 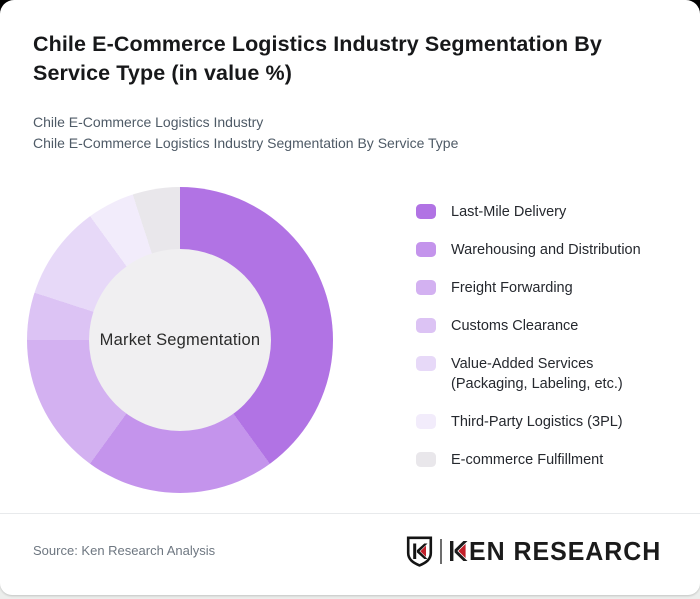 What do you see at coordinates (564, 551) in the screenshot?
I see `brand-text: EN RESEARCH` at bounding box center [564, 551].